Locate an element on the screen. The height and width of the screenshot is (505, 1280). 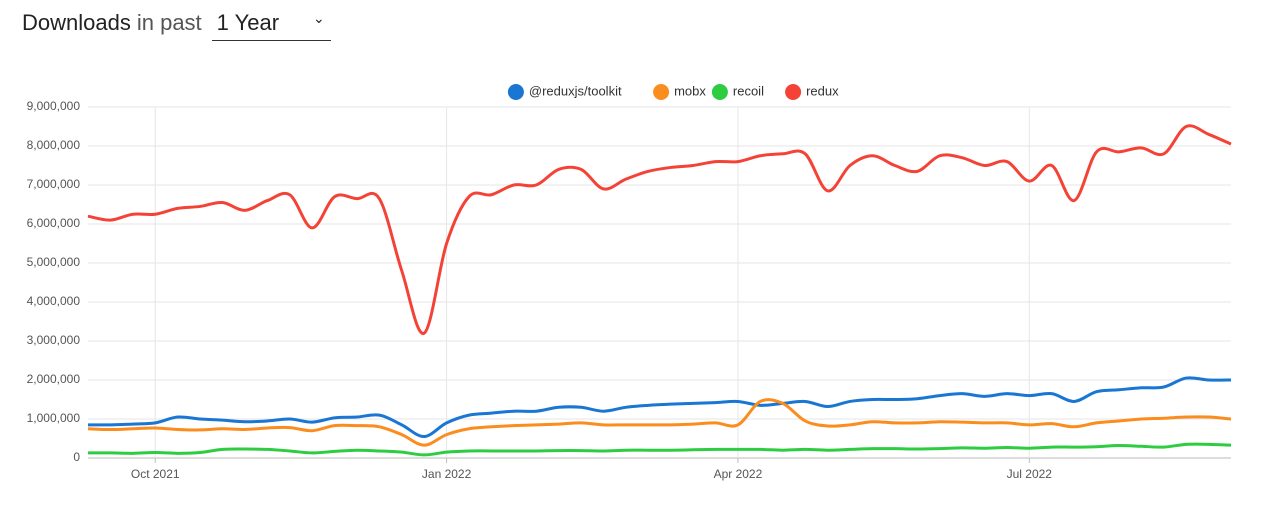
y-tick-label: 0 is located at coordinates (76, 457).